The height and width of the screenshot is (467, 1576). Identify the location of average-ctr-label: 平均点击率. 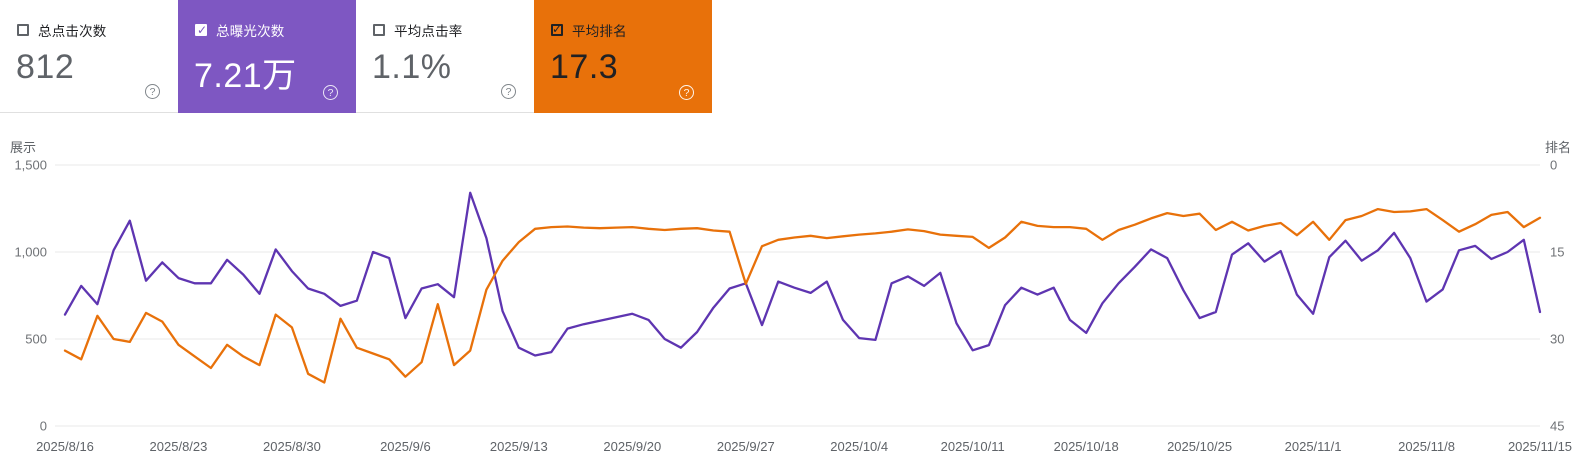
(428, 31).